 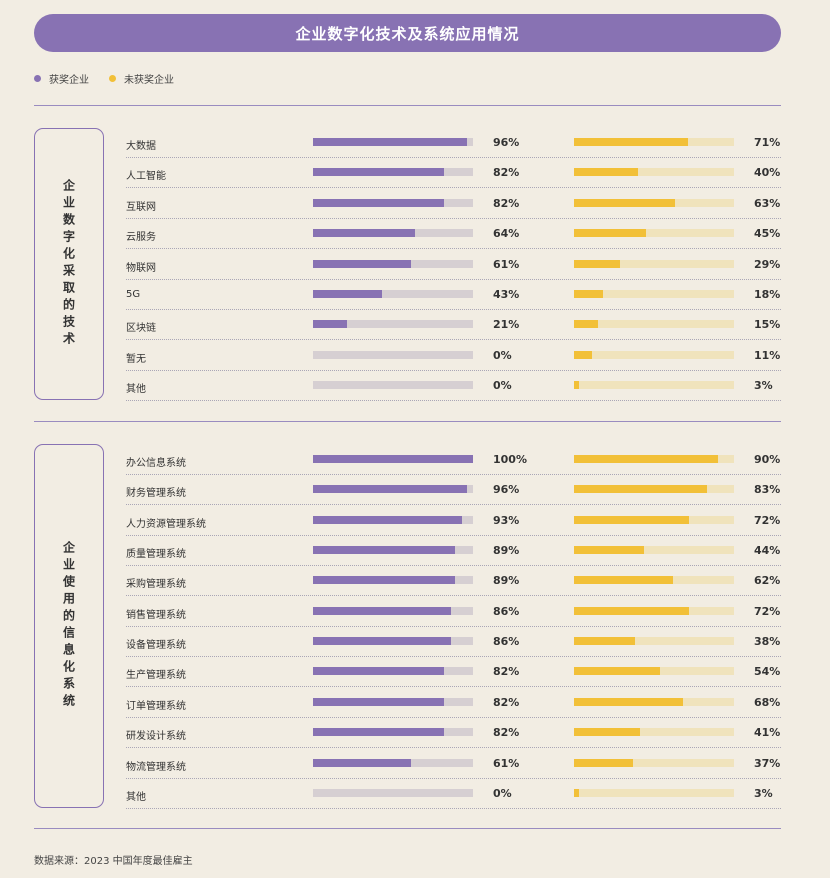 I want to click on legend-item-award: 获奖企业, so click(x=61, y=78).